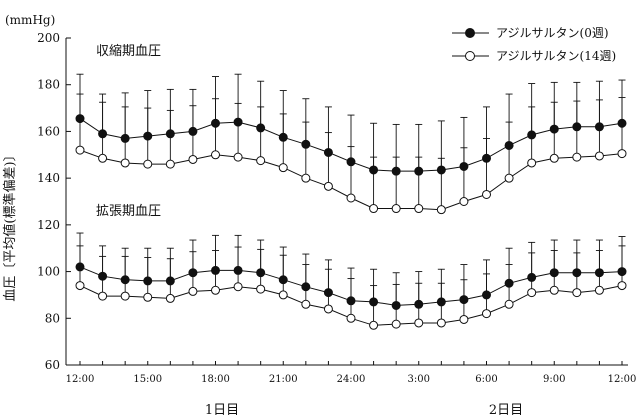 The width and height of the screenshot is (641, 419). I want to click on y-tick-label: 160, so click(48, 131).